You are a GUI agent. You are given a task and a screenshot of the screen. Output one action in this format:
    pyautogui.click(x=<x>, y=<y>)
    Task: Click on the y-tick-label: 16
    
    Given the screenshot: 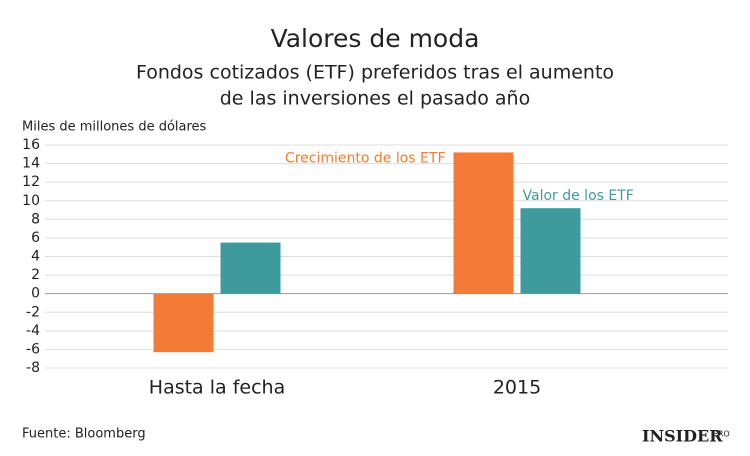 What is the action you would take?
    pyautogui.click(x=31, y=145)
    